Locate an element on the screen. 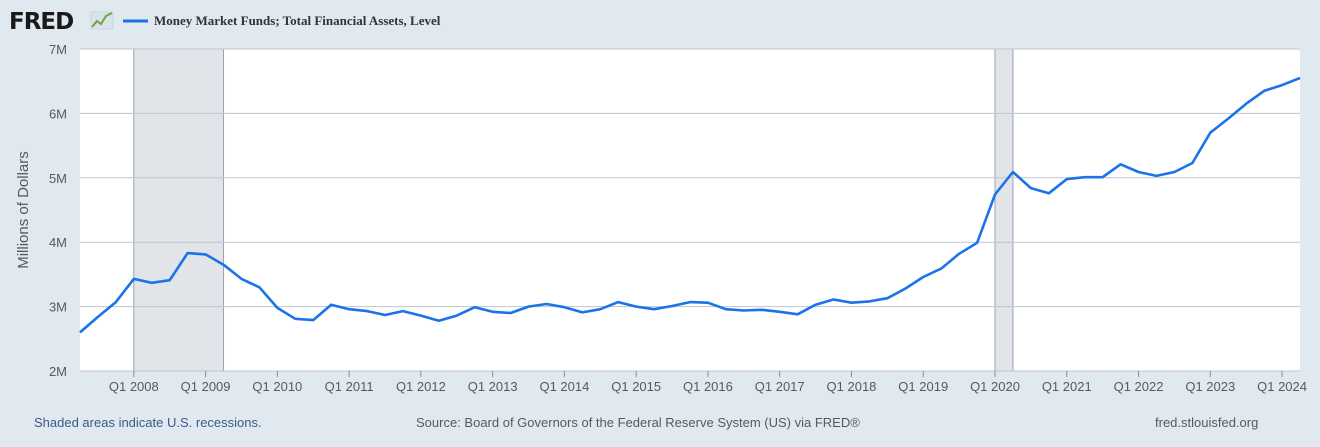 This screenshot has width=1320, height=447. recession-note: Shaded areas indicate U.S. recessions. is located at coordinates (148, 422).